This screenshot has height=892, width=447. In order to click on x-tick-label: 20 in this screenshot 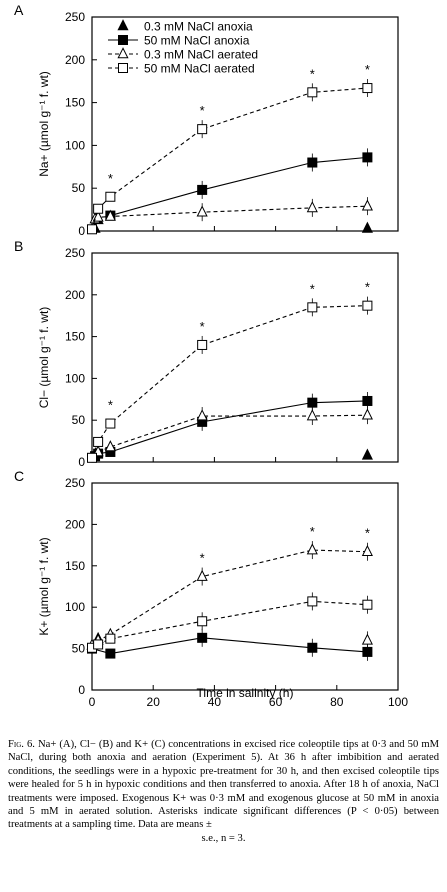, I will do `click(154, 702)`.